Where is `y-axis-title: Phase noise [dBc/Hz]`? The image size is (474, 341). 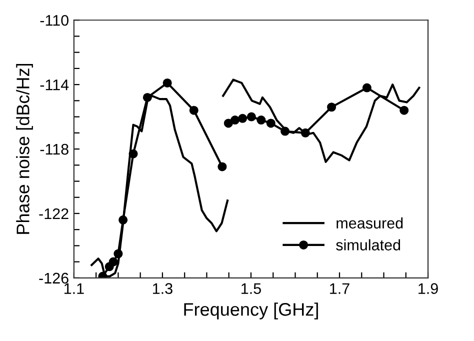
y-axis-title: Phase noise [dBc/Hz] is located at coordinates (24, 149).